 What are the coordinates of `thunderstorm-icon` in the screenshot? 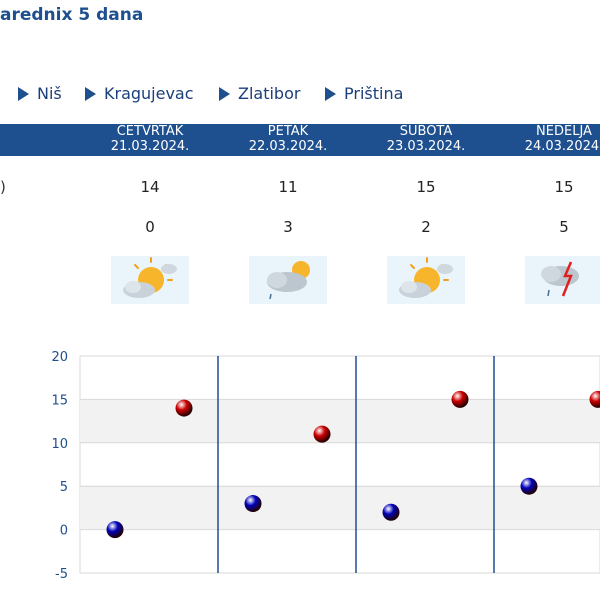 It's located at (562, 280).